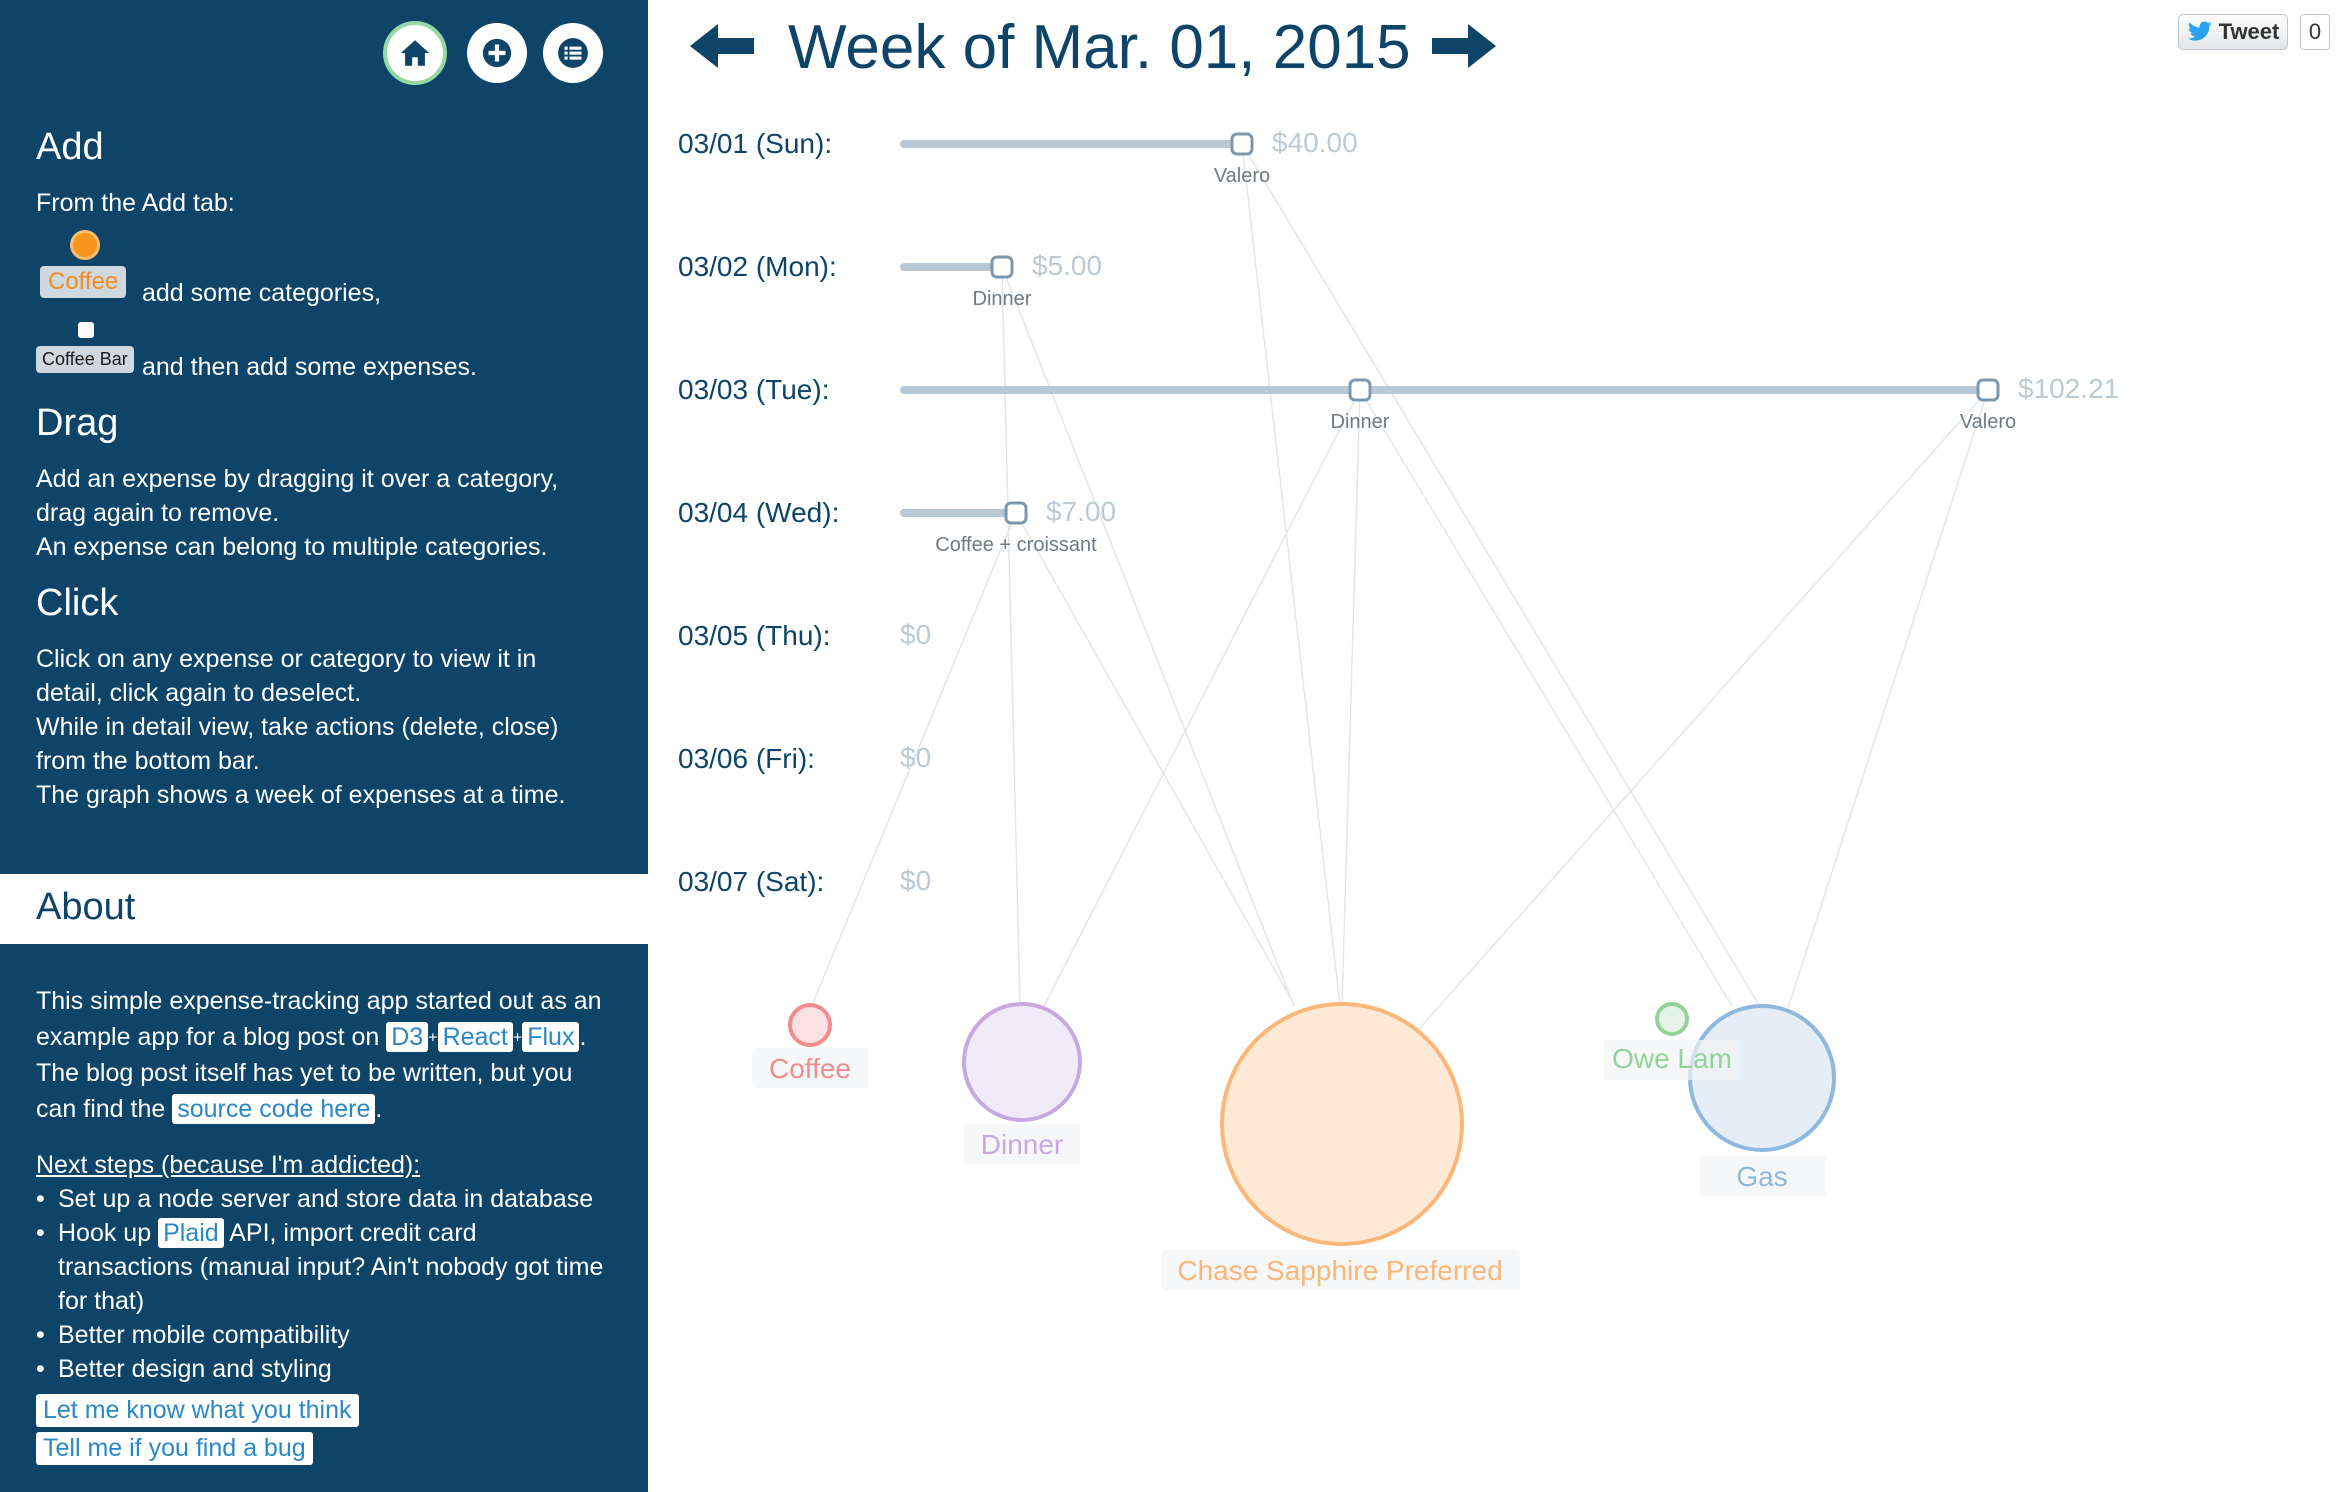 The width and height of the screenshot is (2342, 1492). Describe the element at coordinates (85, 359) in the screenshot. I see `demo-expense-chip: Coffee Bar` at that location.